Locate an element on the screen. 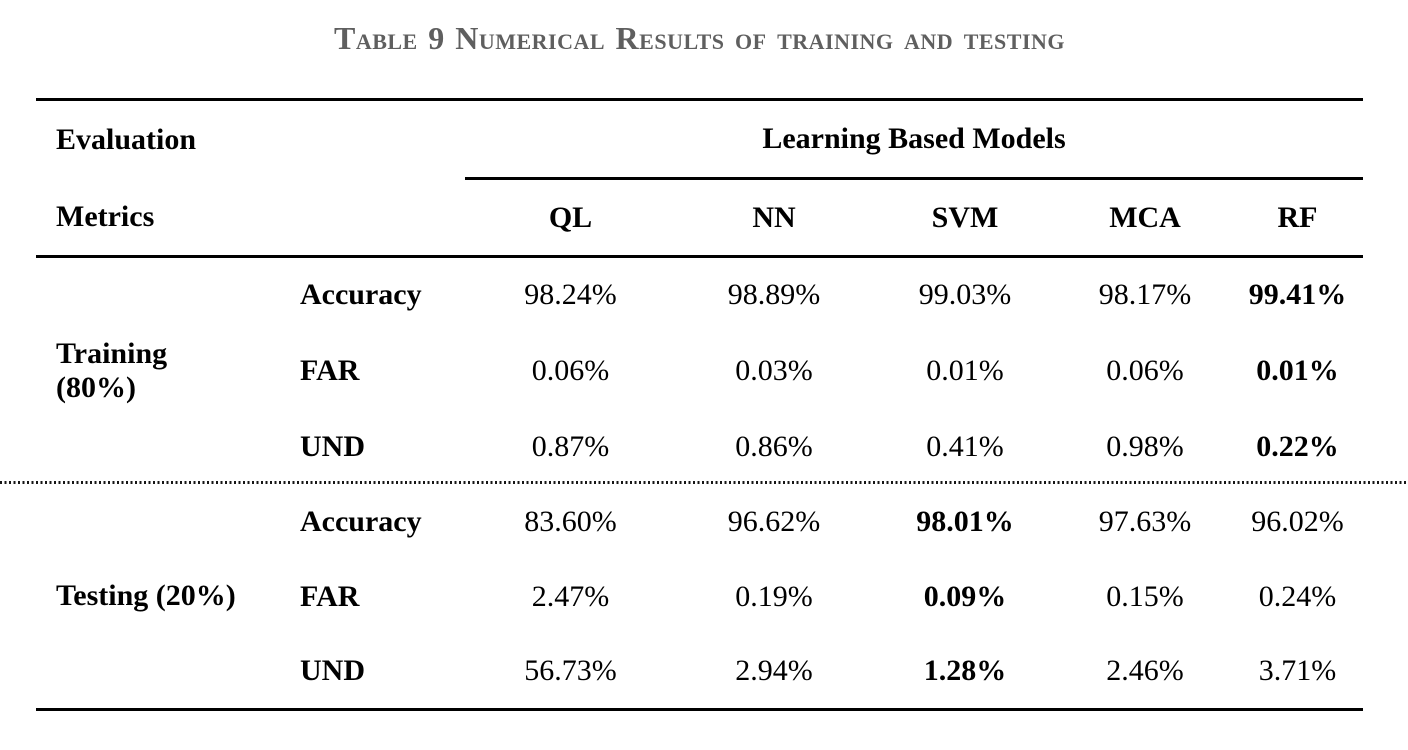 The image size is (1408, 750). table-row-testing-und: UND 56.73% 2.94% 1.28% 2.46% 3.71% is located at coordinates (700, 672).